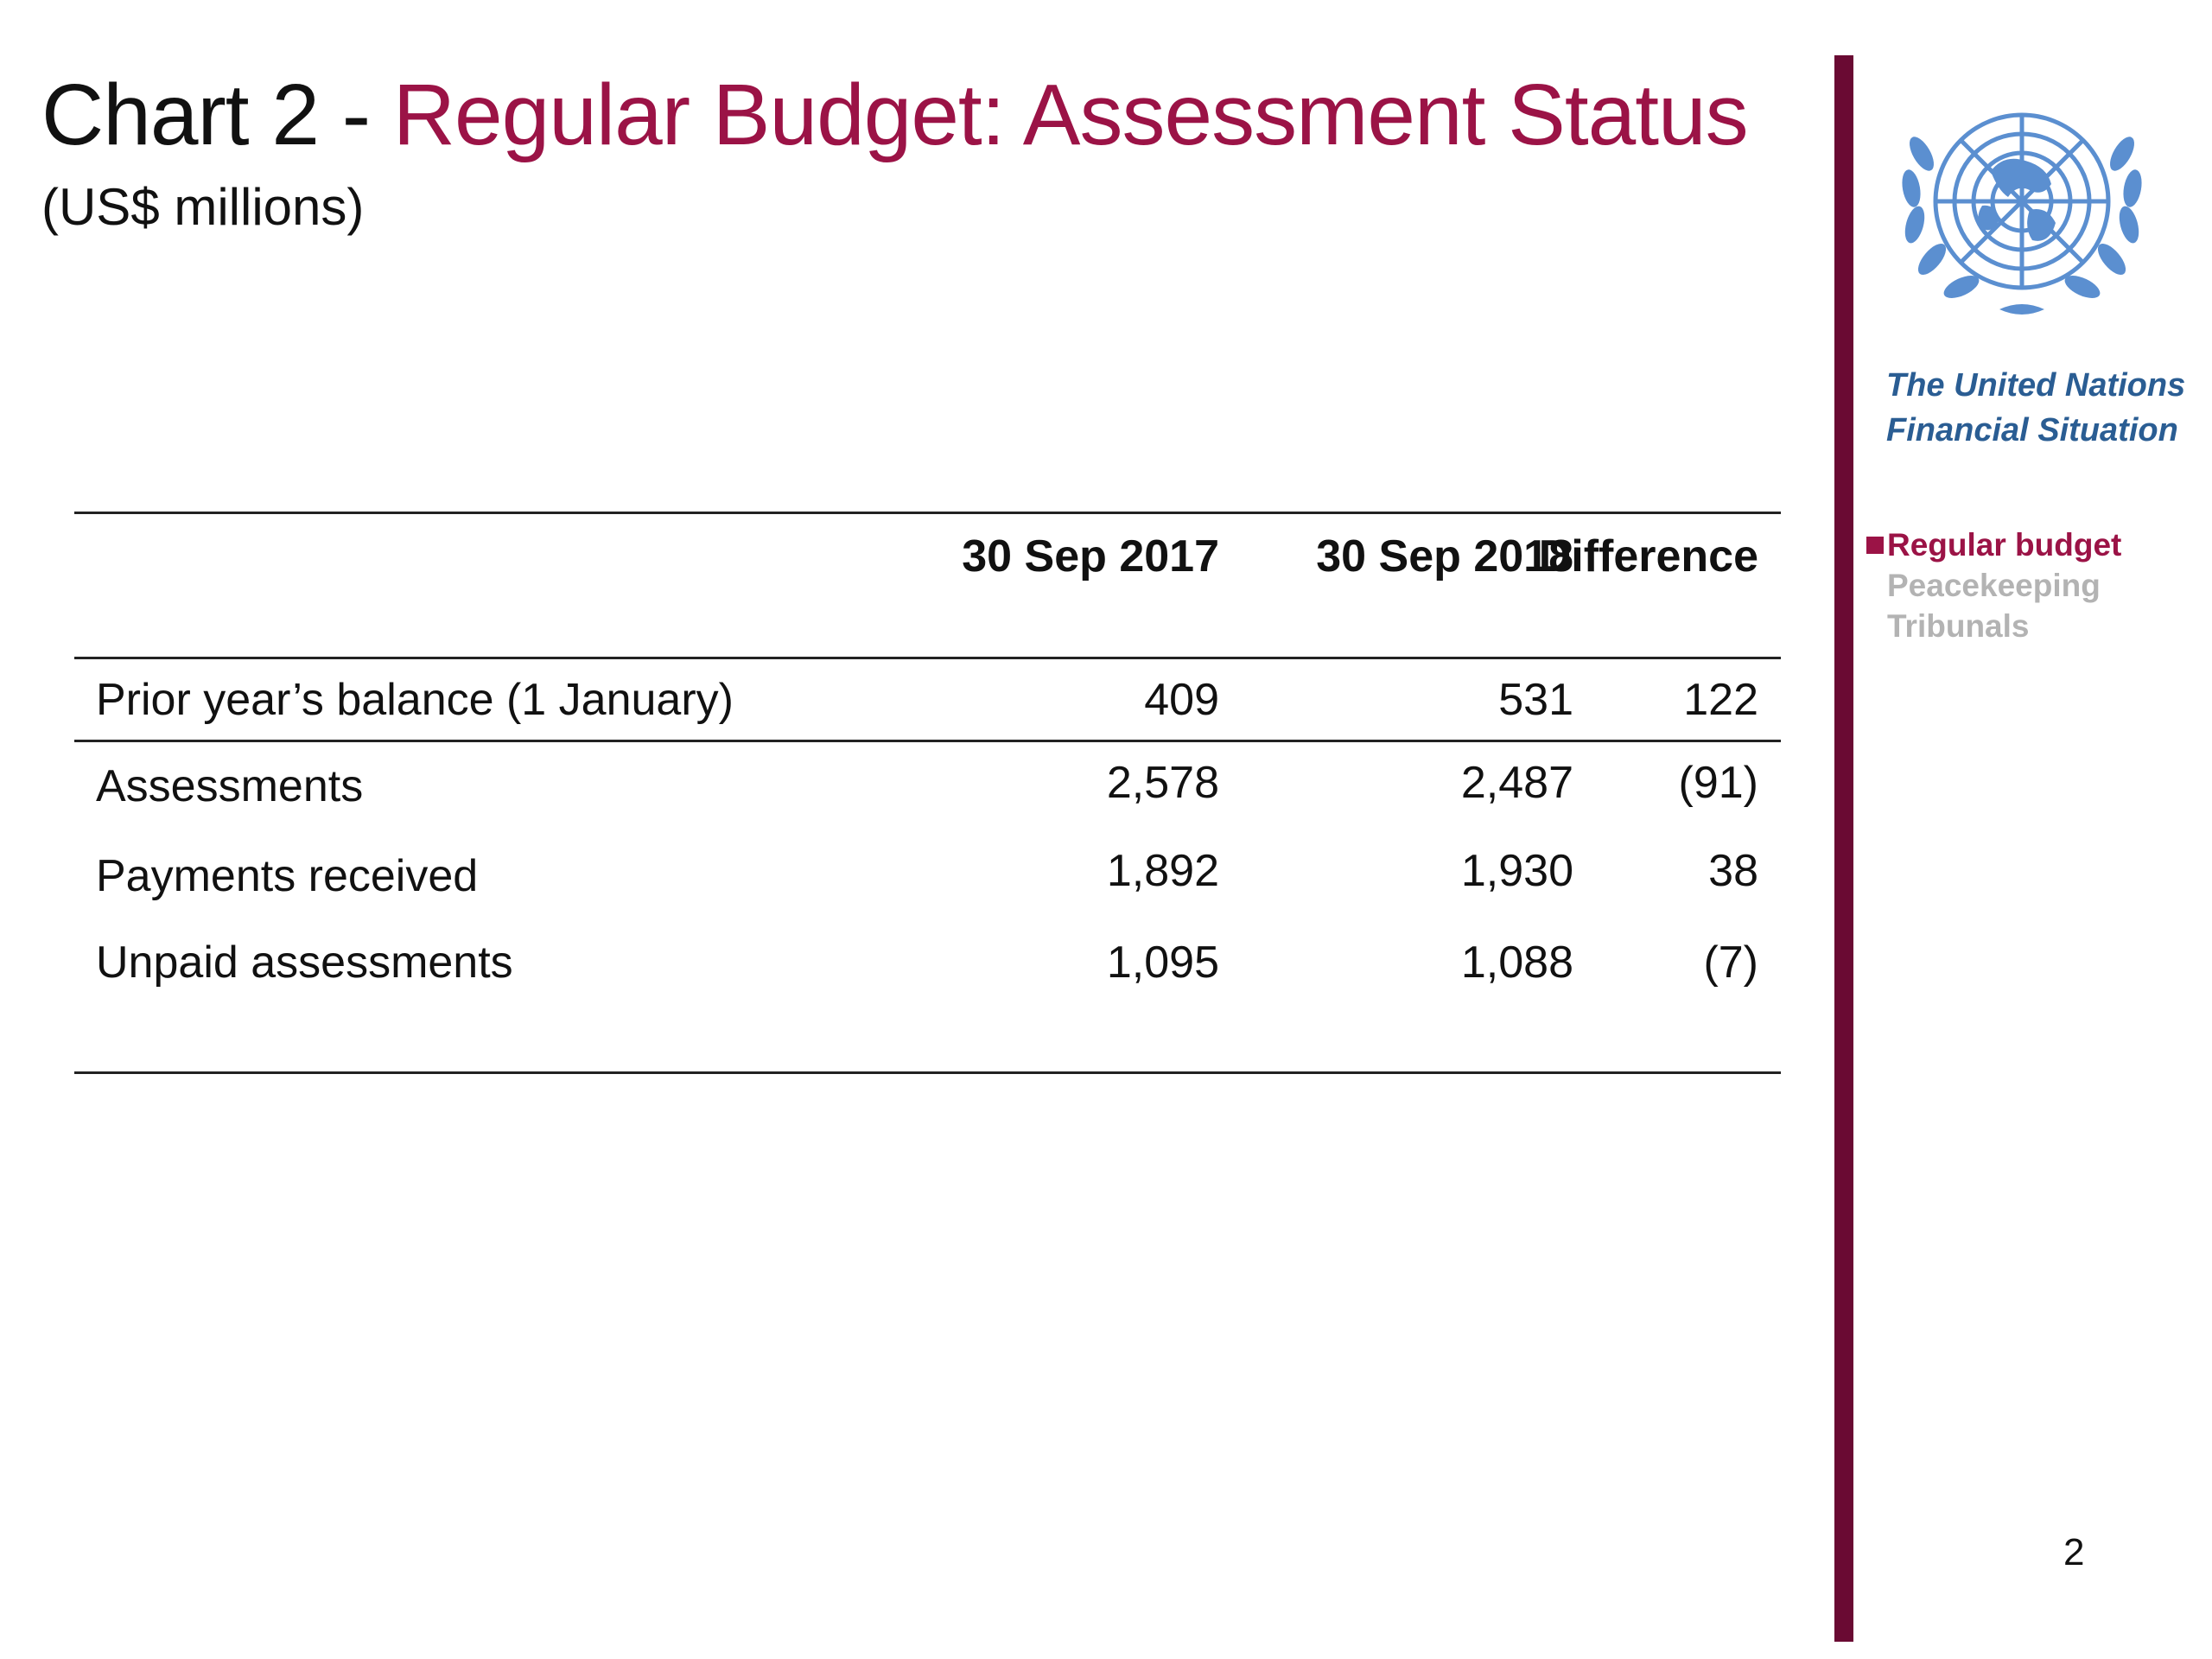 The width and height of the screenshot is (2212, 1659). I want to click on sidebar-divider, so click(1843, 848).